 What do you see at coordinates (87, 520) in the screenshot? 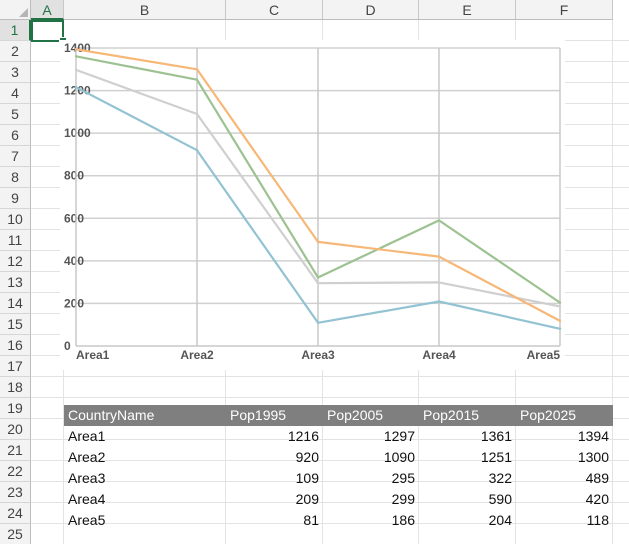
I see `table-cell: Area5` at bounding box center [87, 520].